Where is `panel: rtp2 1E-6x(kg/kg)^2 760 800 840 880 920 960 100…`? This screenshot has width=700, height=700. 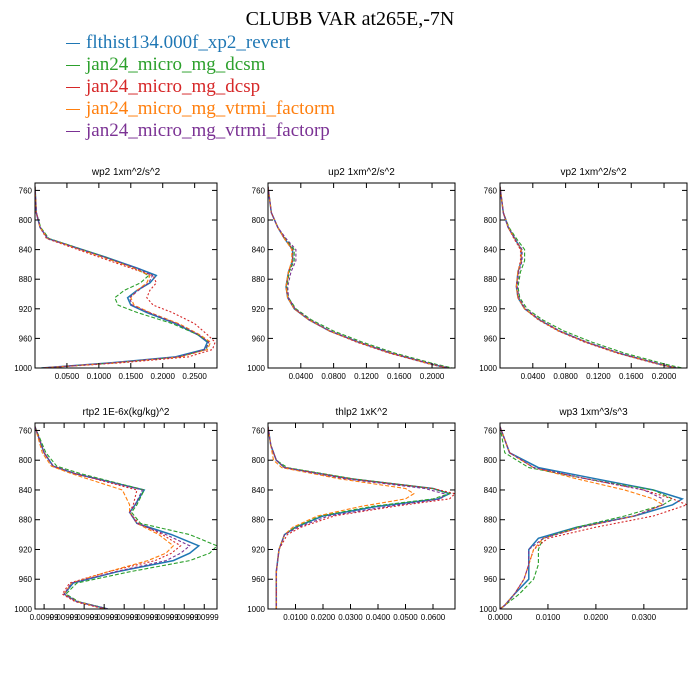 panel: rtp2 1E-6x(kg/kg)^2 760 800 840 880 920 960 100… is located at coordinates (116, 514).